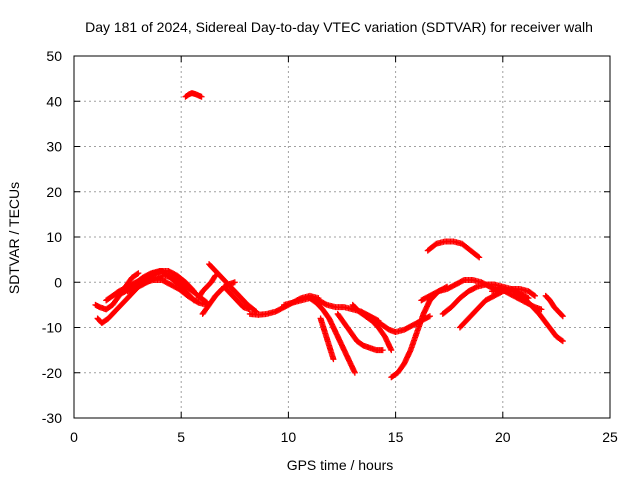  I want to click on y-tick-label: 40, so click(54, 101).